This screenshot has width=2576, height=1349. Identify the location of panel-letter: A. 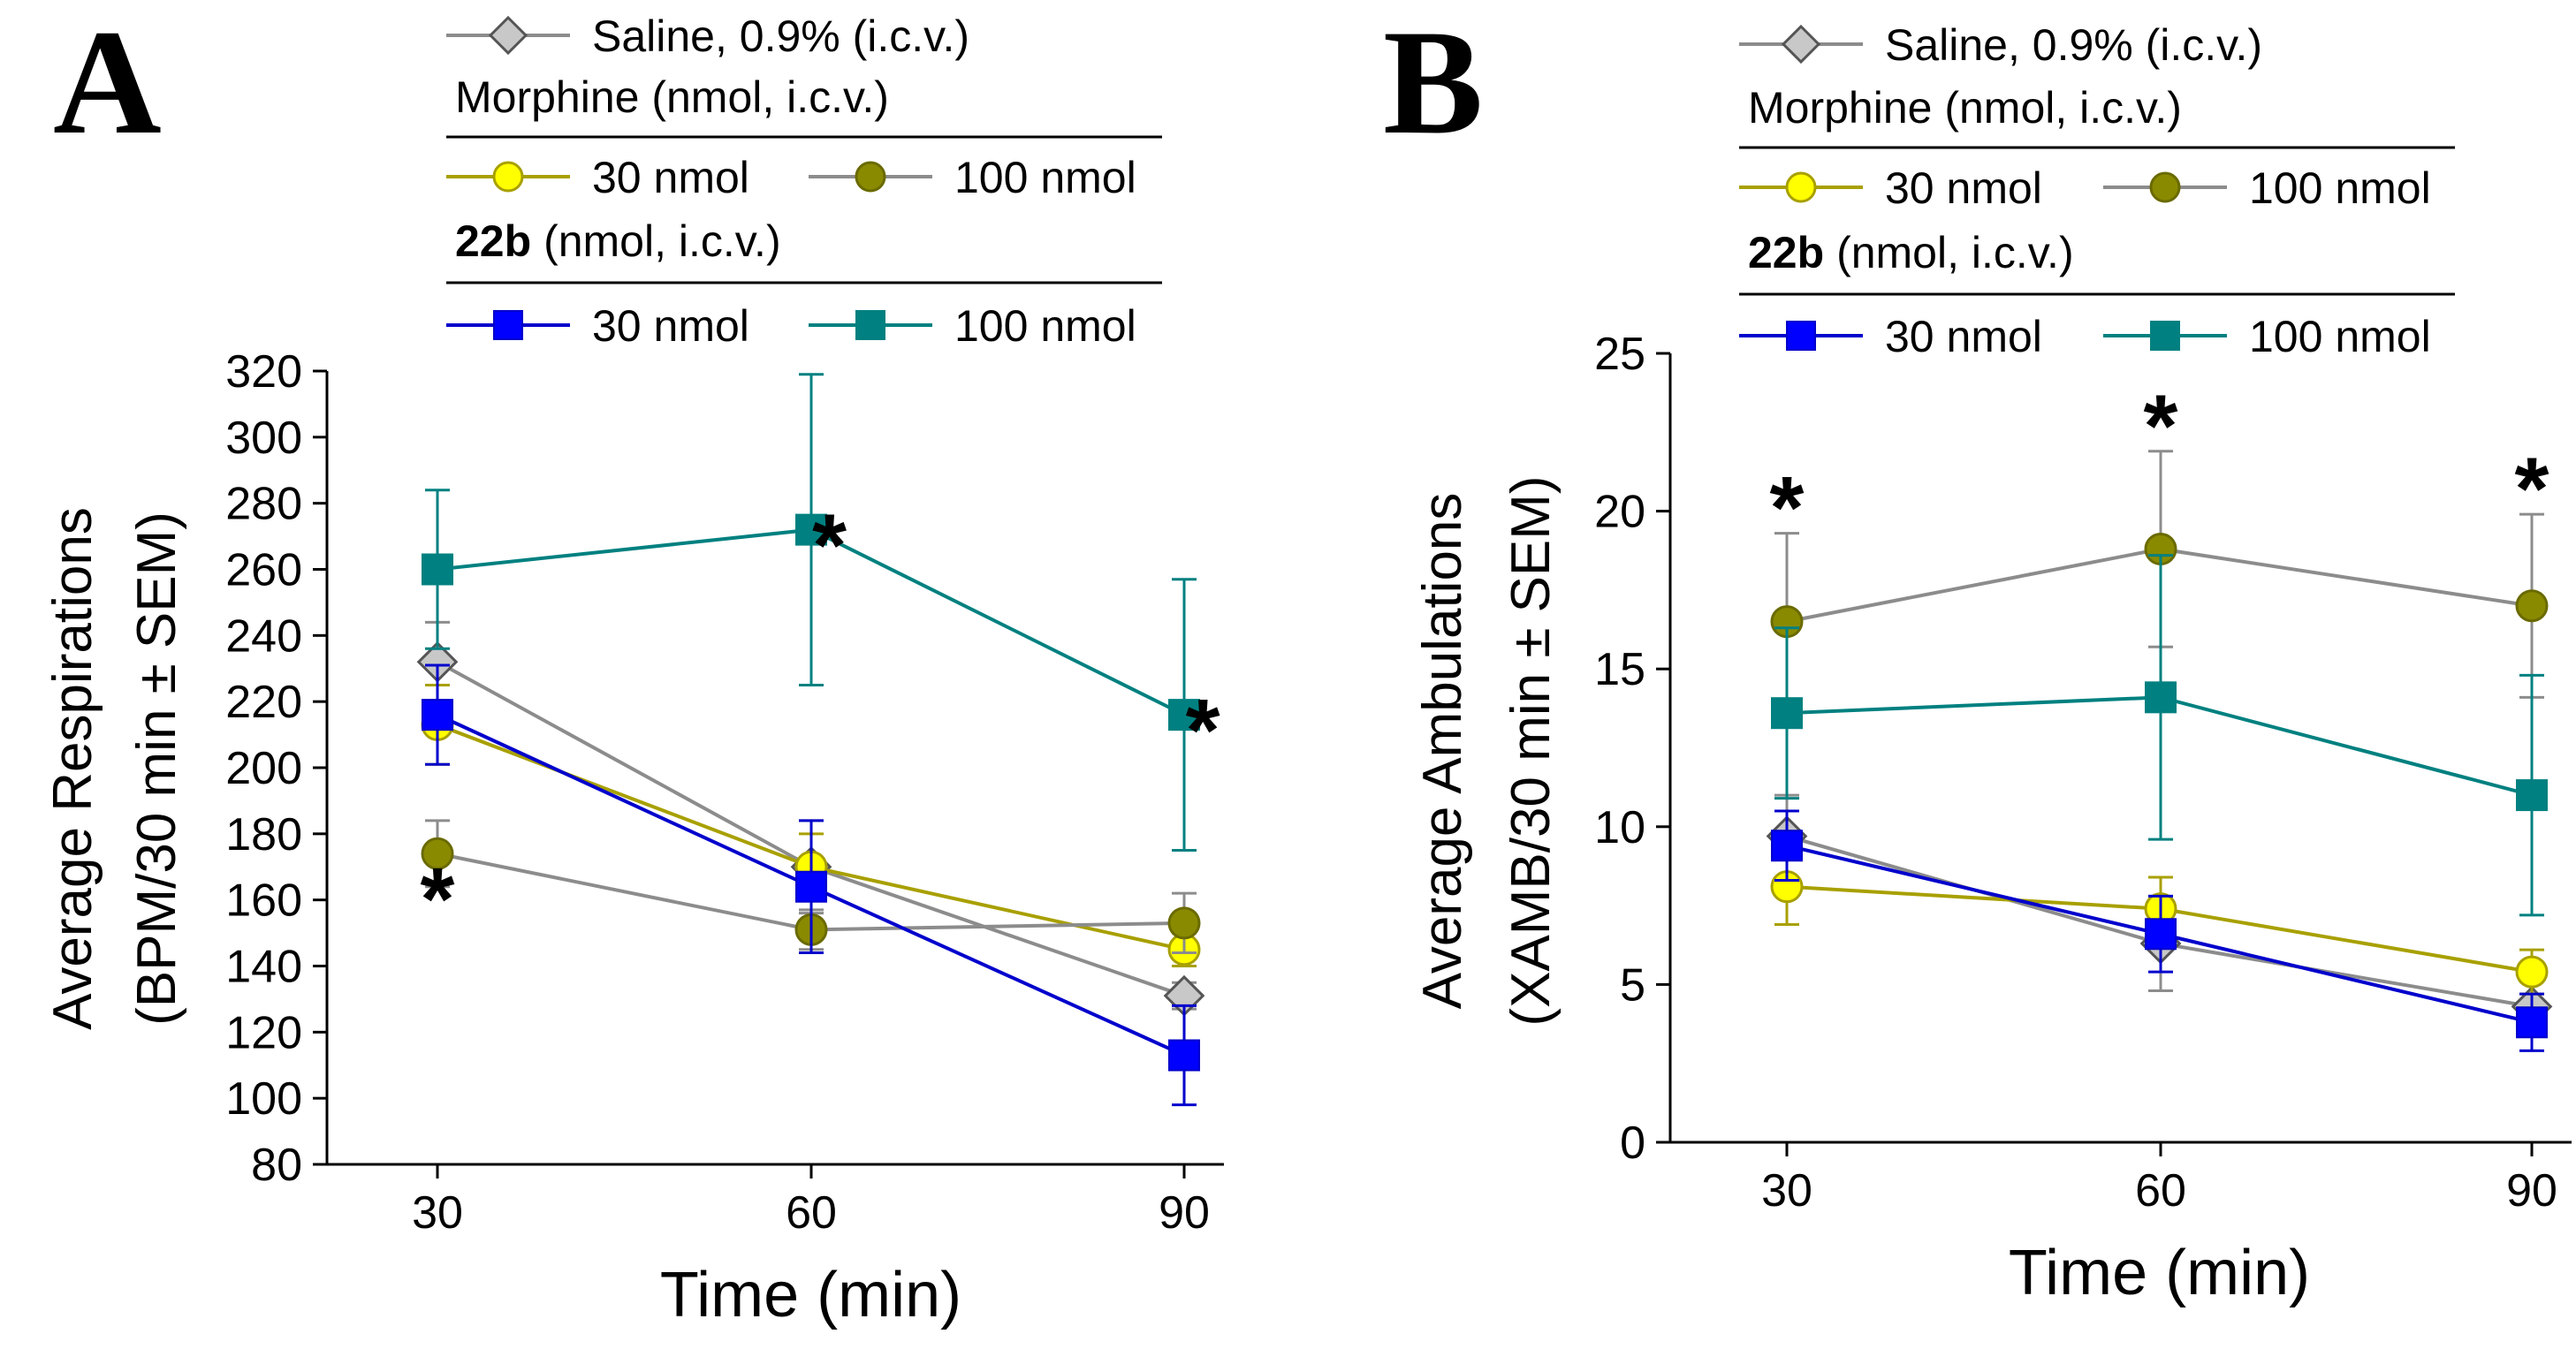
(107, 82).